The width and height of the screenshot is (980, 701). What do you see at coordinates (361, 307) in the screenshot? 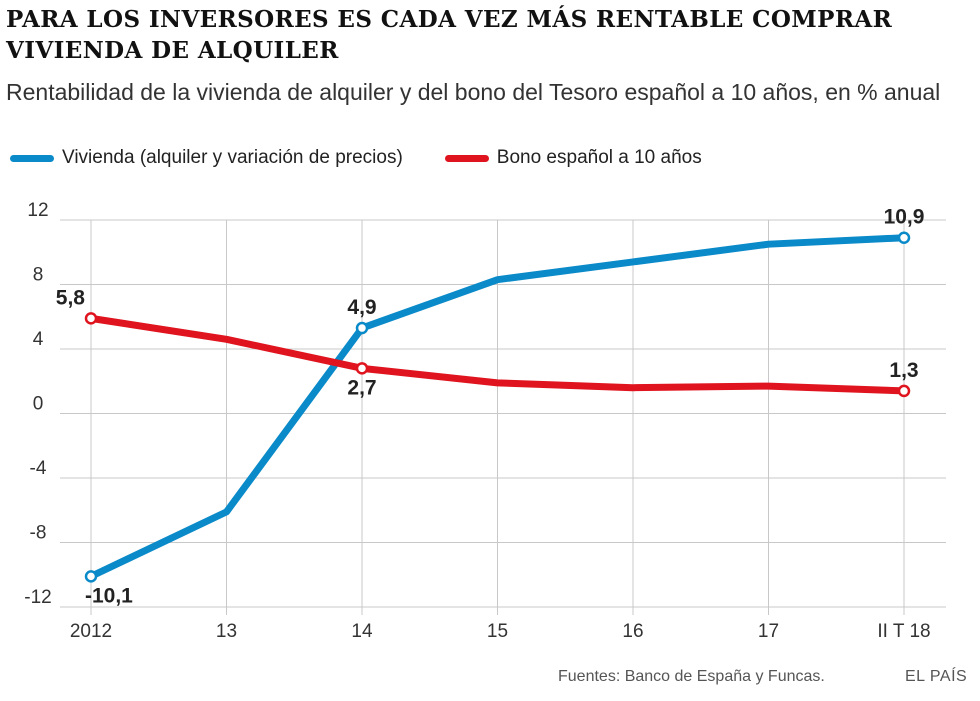
I see `data-label: 4,9` at bounding box center [361, 307].